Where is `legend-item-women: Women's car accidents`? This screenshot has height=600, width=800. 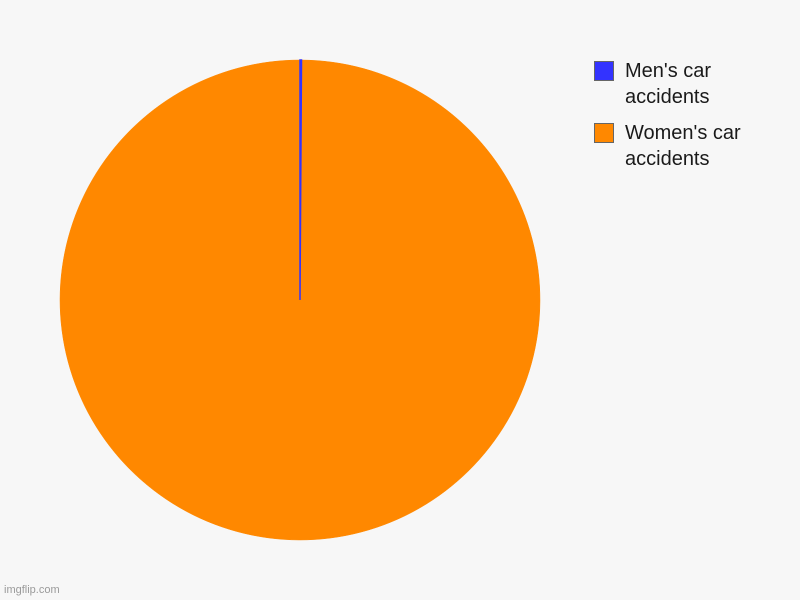
legend-item-women: Women's car accidents is located at coordinates (694, 146).